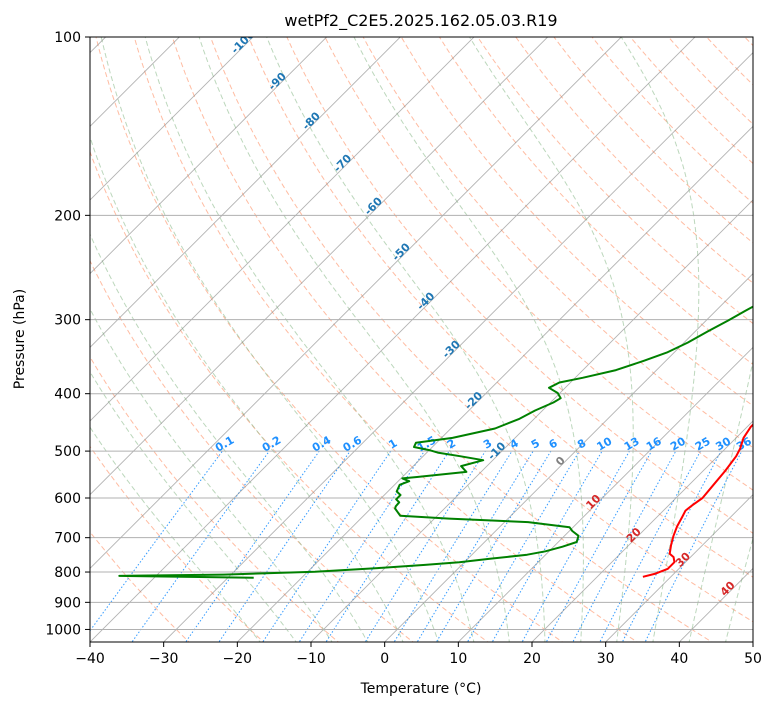 This screenshot has height=708, width=775. What do you see at coordinates (420, 21) in the screenshot?
I see `chart-title: wetPf2_C2E5.2025.162.05.03.R19` at bounding box center [420, 21].